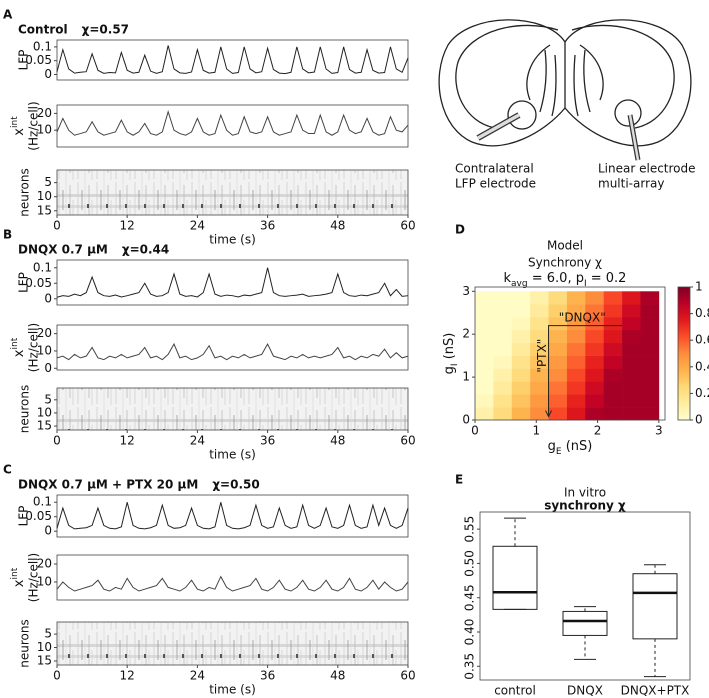  What do you see at coordinates (25, 409) in the screenshot?
I see `y-axis-label: neurons` at bounding box center [25, 409].